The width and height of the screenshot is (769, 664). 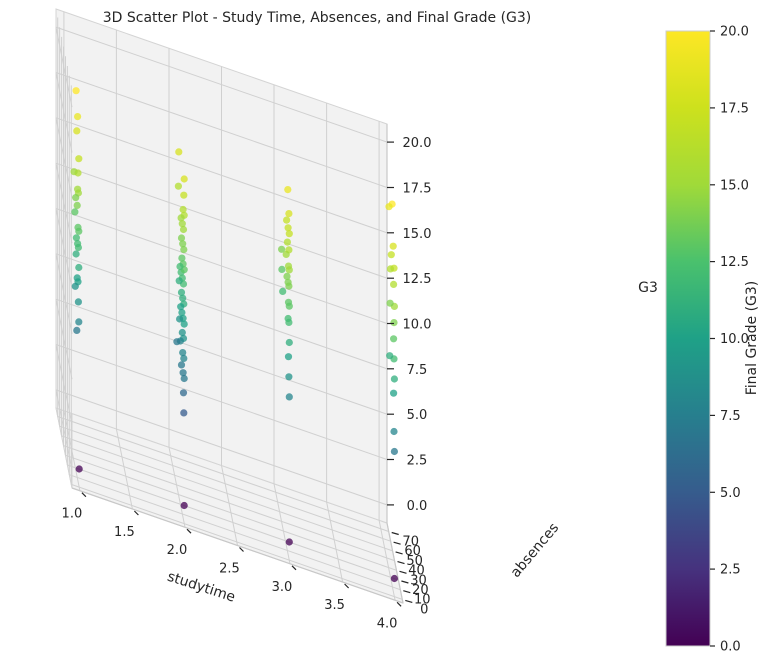 What do you see at coordinates (730, 493) in the screenshot?
I see `colorbar-tick-label: 5.0` at bounding box center [730, 493].